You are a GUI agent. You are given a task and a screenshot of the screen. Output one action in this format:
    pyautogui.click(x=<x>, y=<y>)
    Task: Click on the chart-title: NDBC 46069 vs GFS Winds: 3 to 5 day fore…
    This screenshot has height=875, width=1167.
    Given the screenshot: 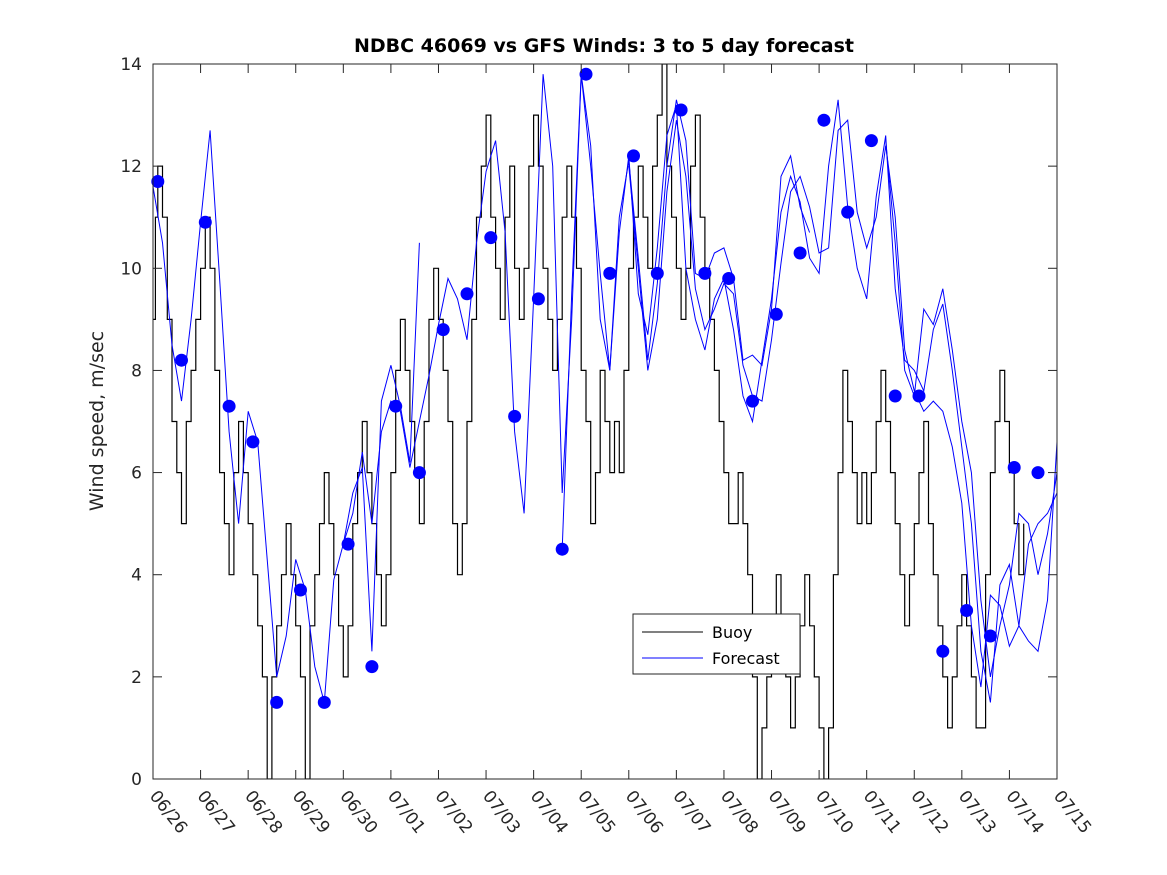 What is the action you would take?
    pyautogui.click(x=604, y=46)
    